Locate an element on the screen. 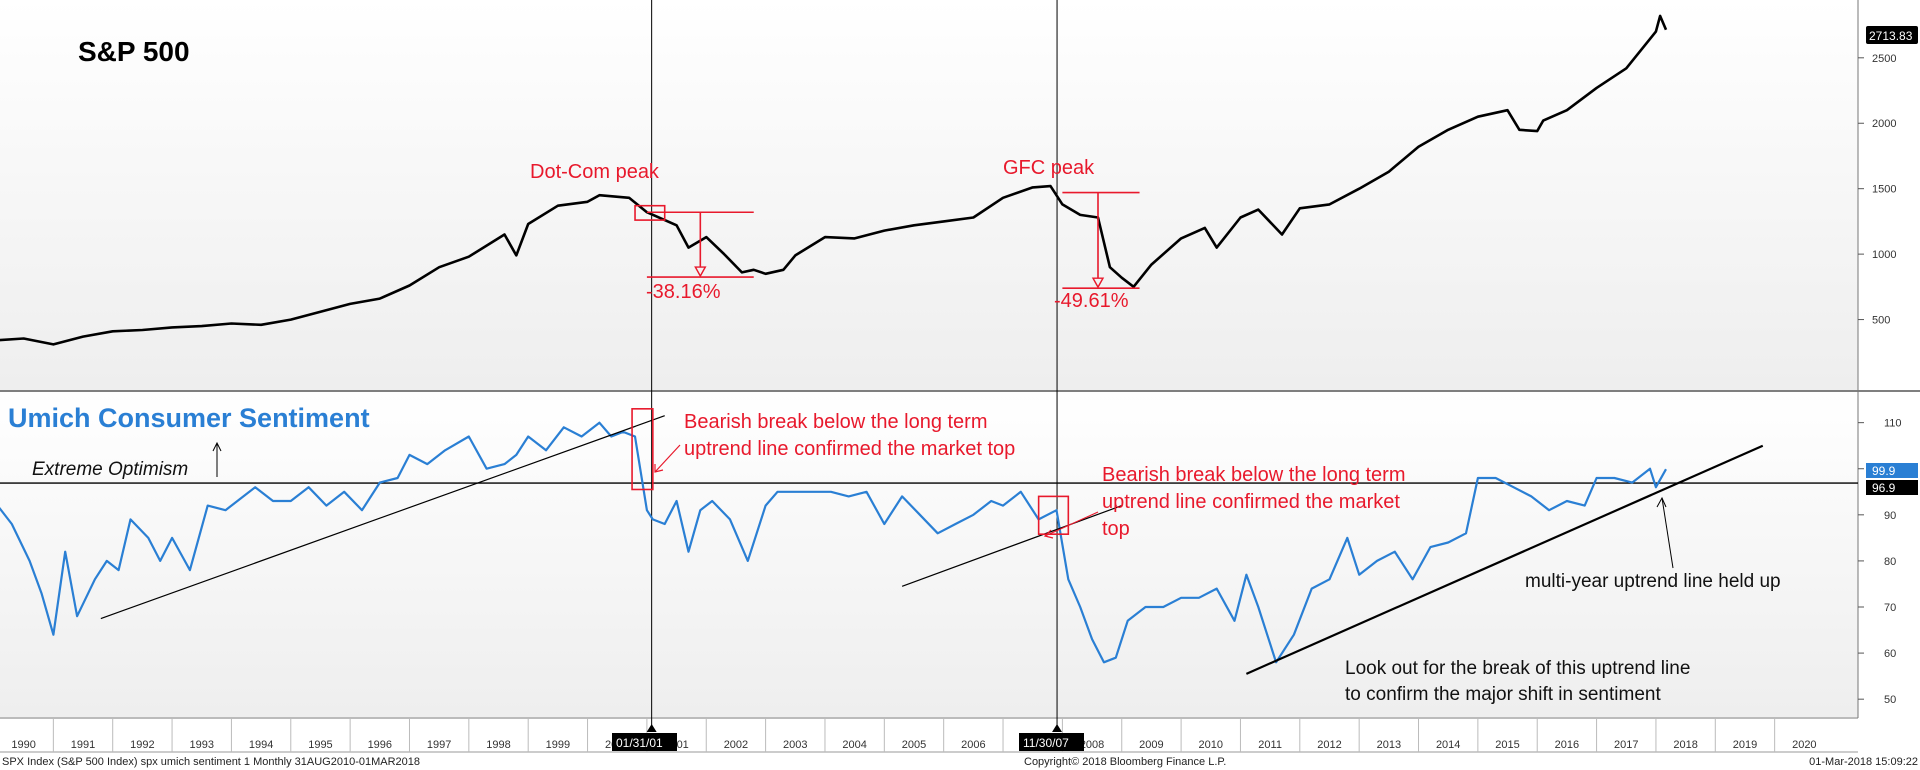 The image size is (1920, 770). uptrend-line-2010s is located at coordinates (1504, 559).